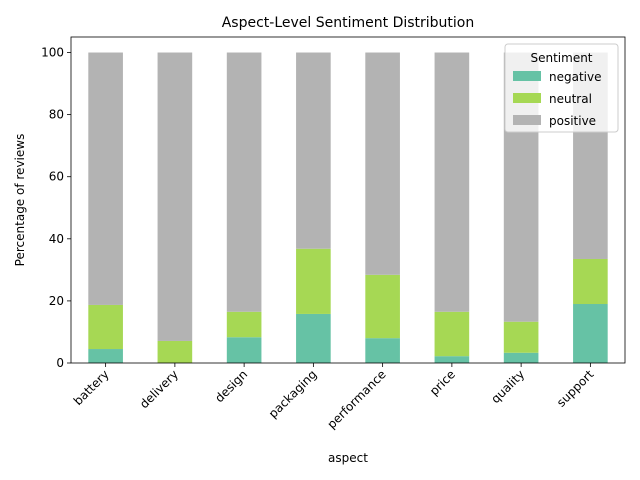 The image size is (640, 480). I want to click on x-tick-label-support: support, so click(575, 388).